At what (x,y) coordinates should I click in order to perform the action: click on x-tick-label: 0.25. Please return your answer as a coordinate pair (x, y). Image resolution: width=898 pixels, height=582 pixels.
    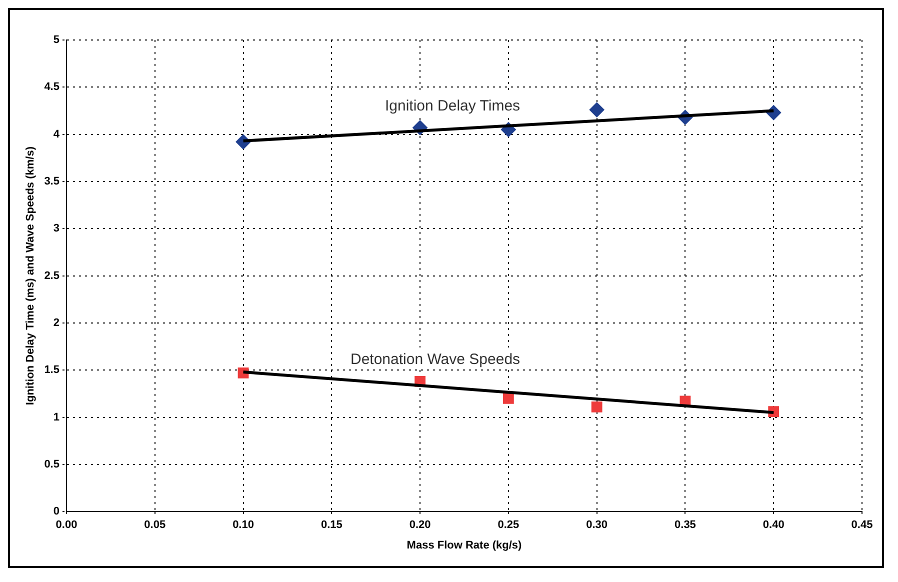
    Looking at the image, I should click on (509, 525).